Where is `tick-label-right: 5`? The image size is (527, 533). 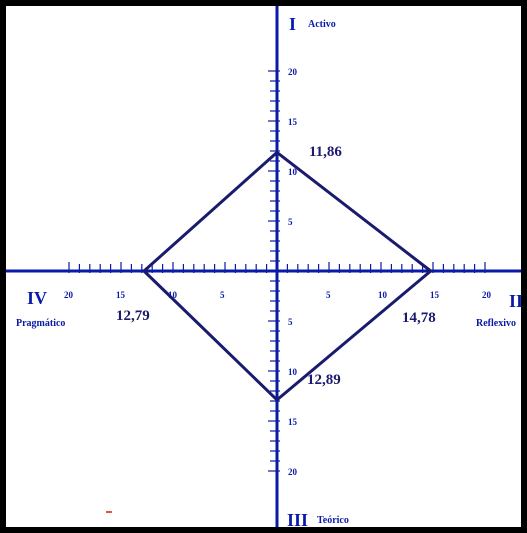 tick-label-right: 5 is located at coordinates (328, 295).